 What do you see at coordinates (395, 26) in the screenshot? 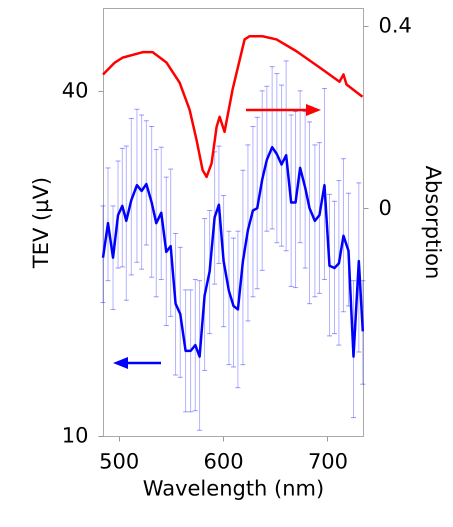
I see `y2-tick-label: 0.4` at bounding box center [395, 26].